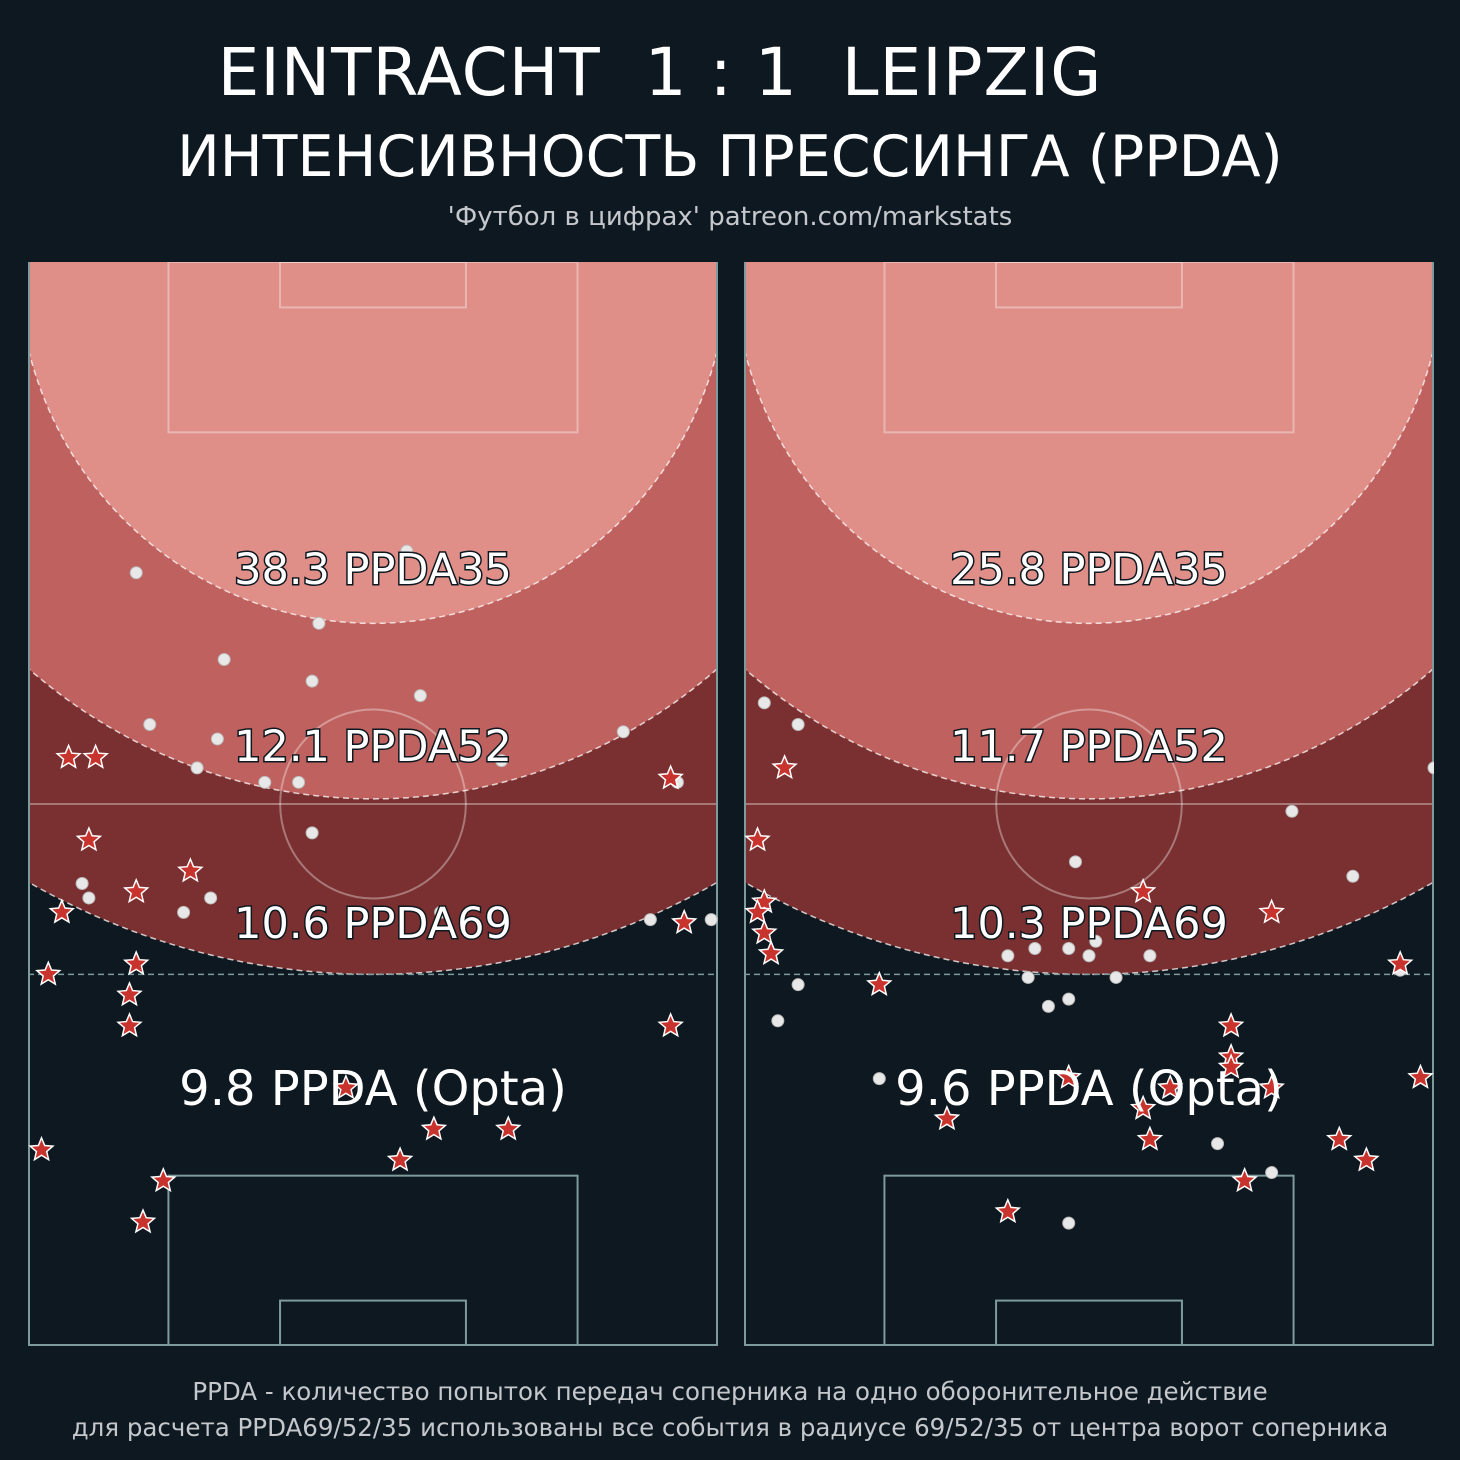 This screenshot has height=1460, width=1460. Describe the element at coordinates (1089, 924) in the screenshot. I see `label-ppda69: 10.3 PPDA69` at that location.